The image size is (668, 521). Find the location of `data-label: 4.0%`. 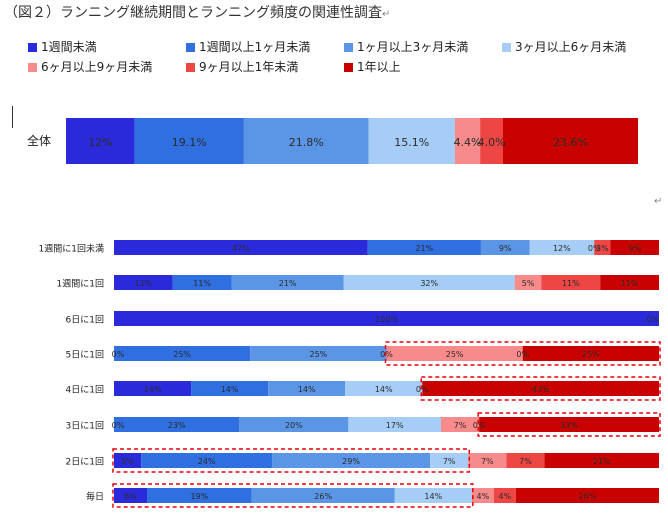

data-label: 4.0% is located at coordinates (492, 142).